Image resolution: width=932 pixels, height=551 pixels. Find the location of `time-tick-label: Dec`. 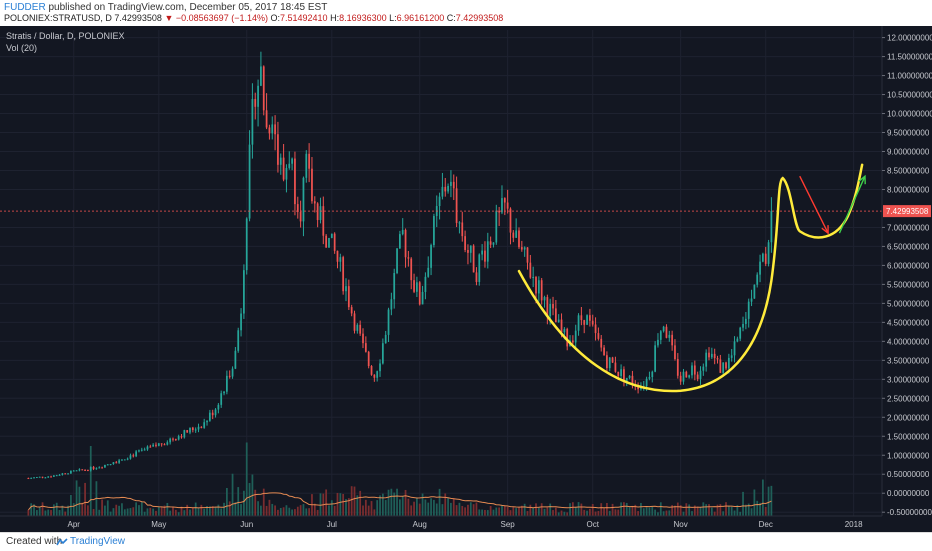

time-tick-label: Dec is located at coordinates (766, 524).